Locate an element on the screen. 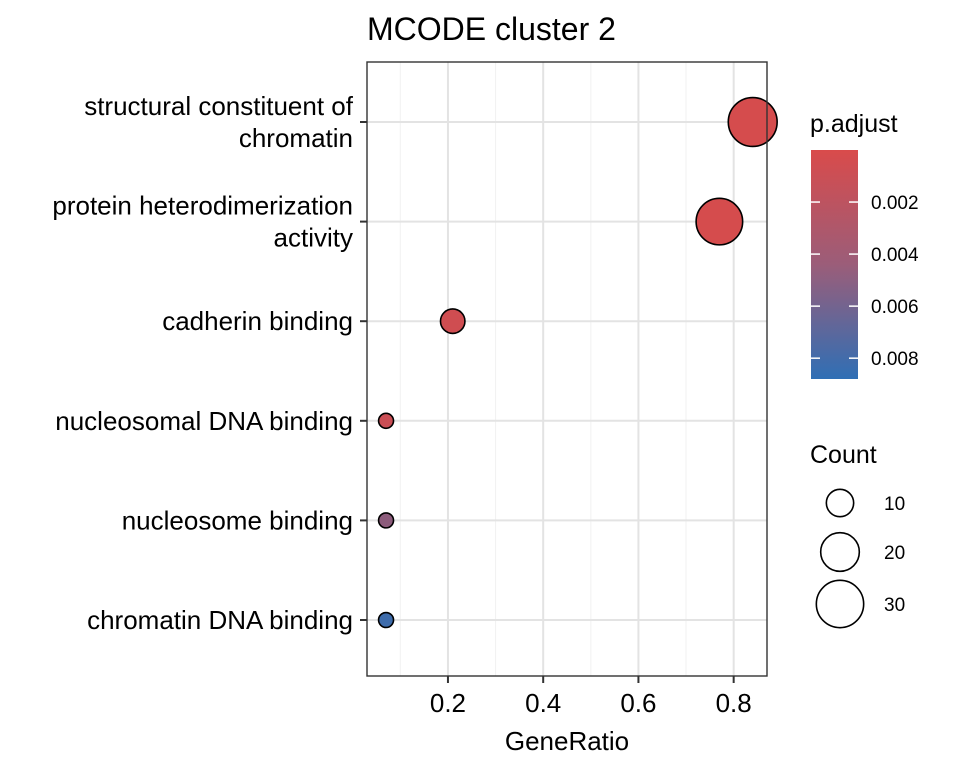 The image size is (960, 768). y-tick-label: nucleosomal DNA binding is located at coordinates (204, 421).